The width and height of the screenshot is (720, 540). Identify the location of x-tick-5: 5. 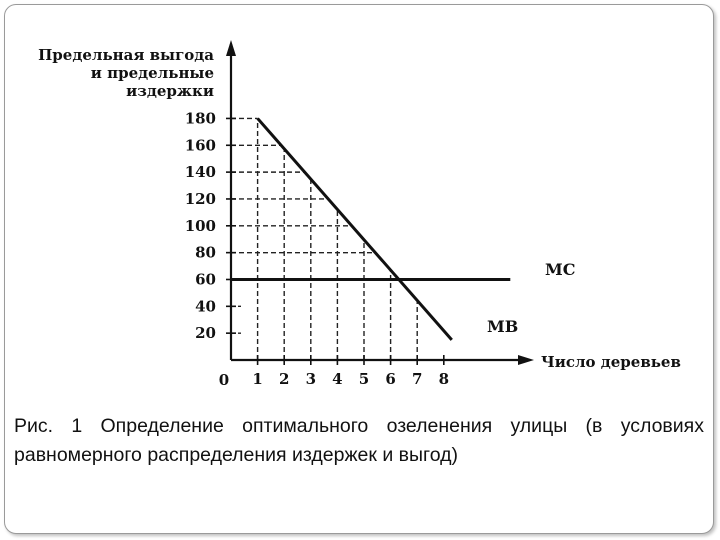
(364, 379).